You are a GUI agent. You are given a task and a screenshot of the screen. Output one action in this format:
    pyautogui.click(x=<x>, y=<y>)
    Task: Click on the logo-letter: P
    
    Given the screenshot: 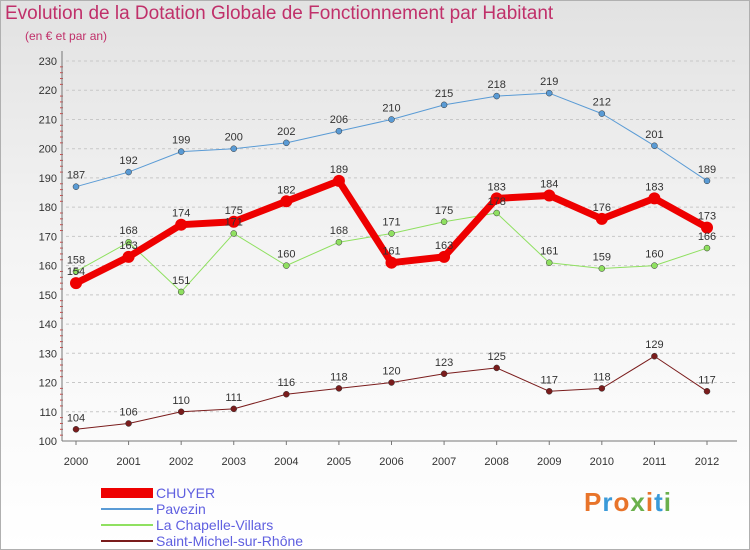 What is the action you would take?
    pyautogui.click(x=593, y=502)
    